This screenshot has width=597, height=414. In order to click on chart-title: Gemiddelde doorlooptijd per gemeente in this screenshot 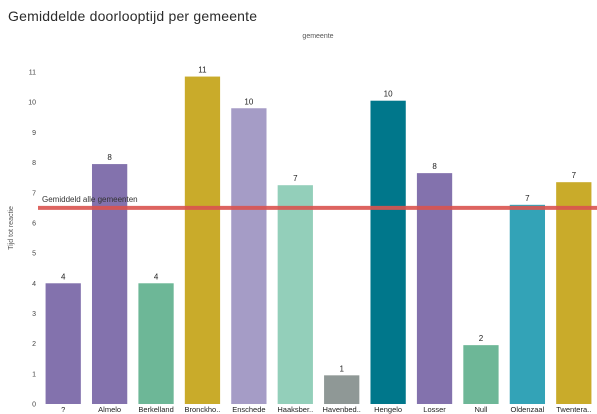, I will do `click(133, 16)`.